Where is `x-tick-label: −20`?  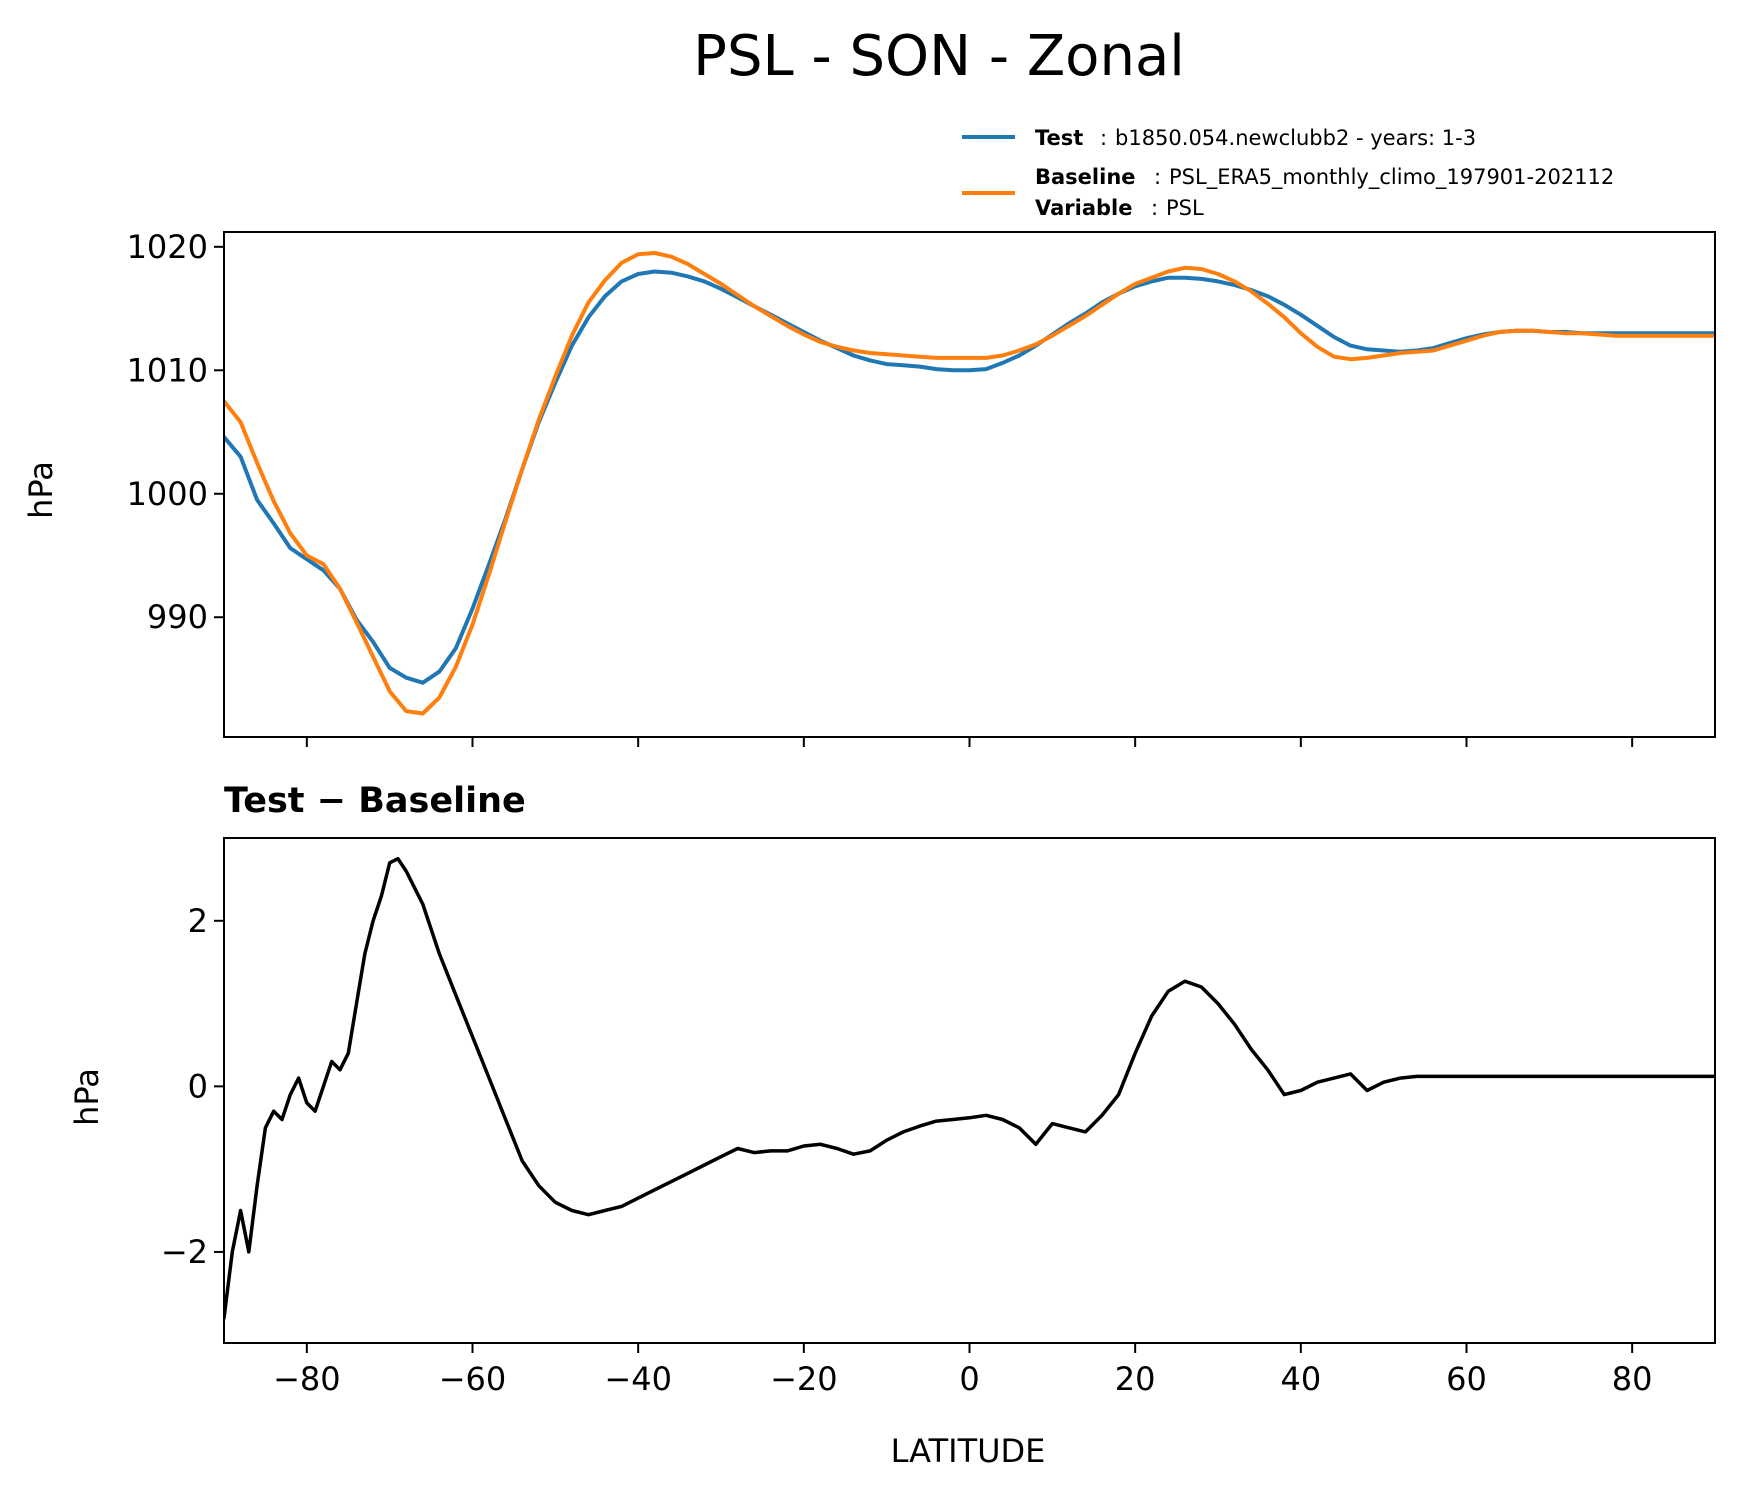 x-tick-label: −20 is located at coordinates (804, 1379).